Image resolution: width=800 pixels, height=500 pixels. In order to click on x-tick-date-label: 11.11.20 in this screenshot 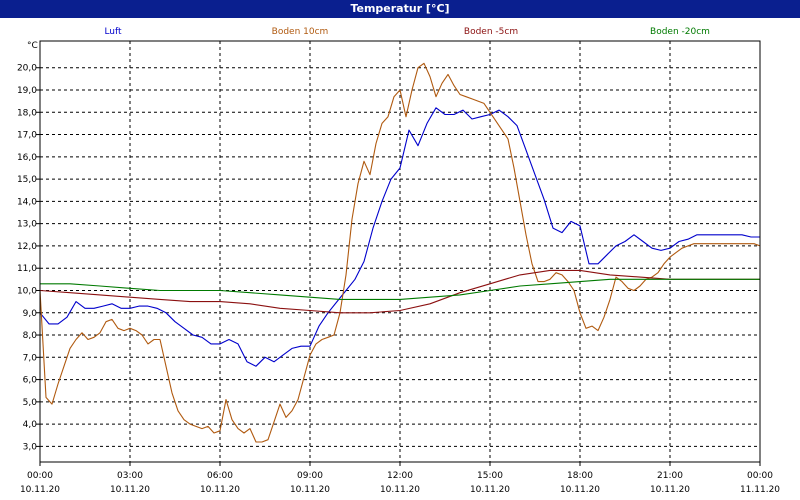, I will do `click(760, 490)`.